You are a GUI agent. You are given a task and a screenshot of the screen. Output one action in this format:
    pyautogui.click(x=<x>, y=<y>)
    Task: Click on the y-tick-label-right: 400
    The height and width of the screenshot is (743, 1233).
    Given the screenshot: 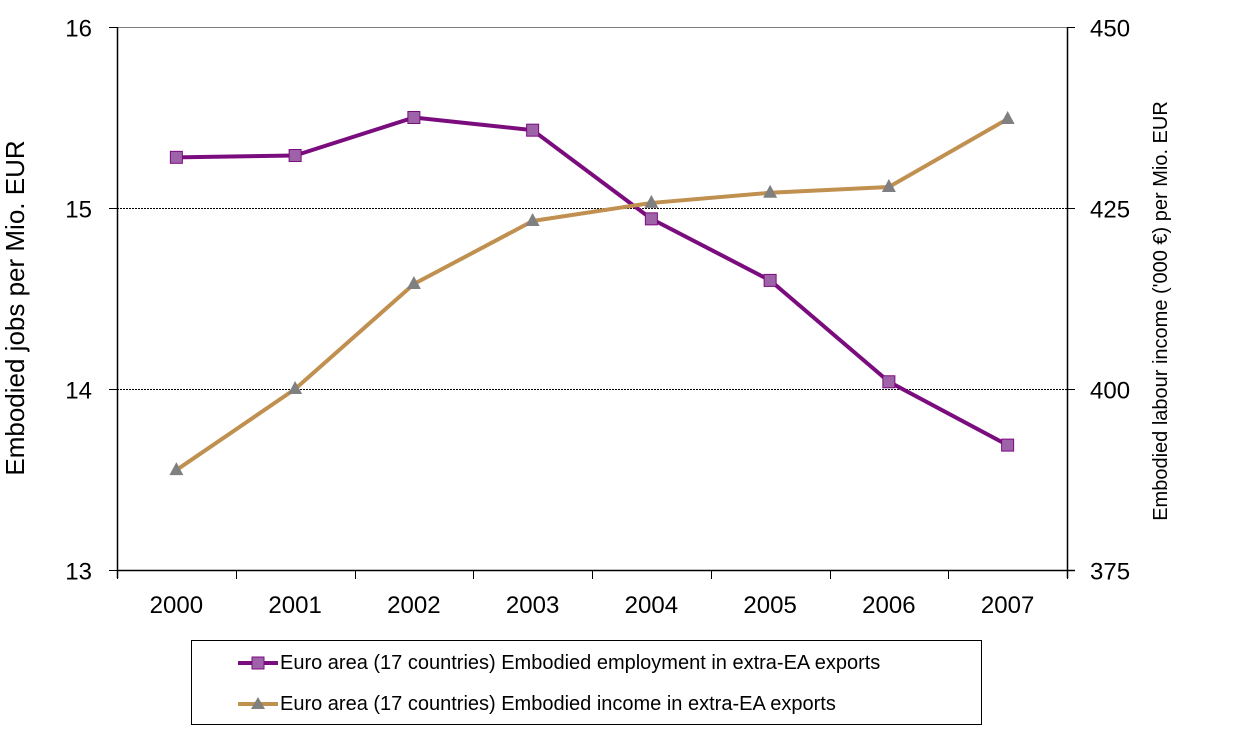 What is the action you would take?
    pyautogui.click(x=1110, y=391)
    